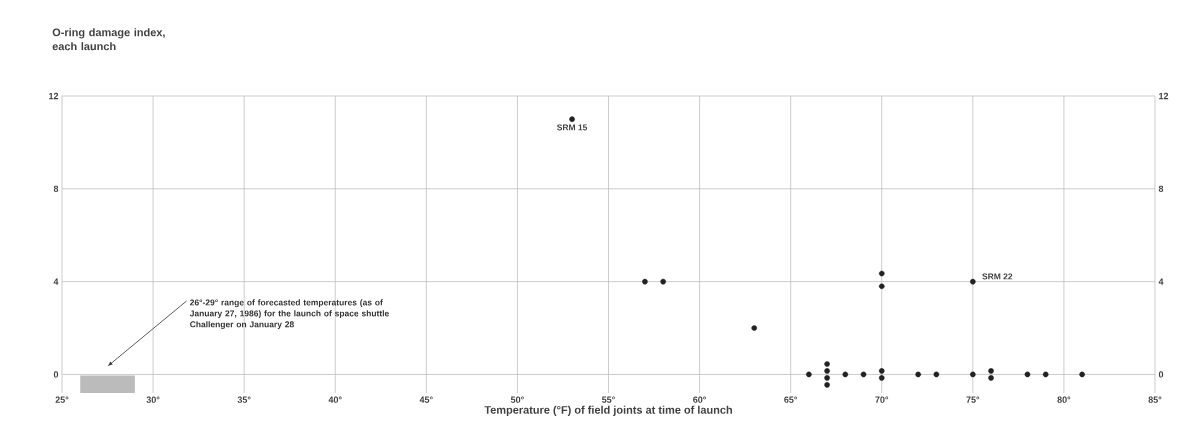  I want to click on x-tick-label: 65°, so click(791, 399).